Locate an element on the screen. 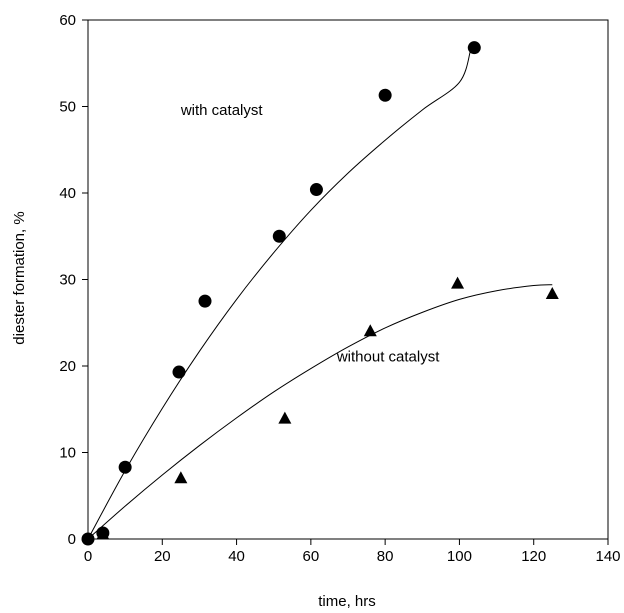 This screenshot has height=613, width=624. x-tick-label: 100 is located at coordinates (459, 556).